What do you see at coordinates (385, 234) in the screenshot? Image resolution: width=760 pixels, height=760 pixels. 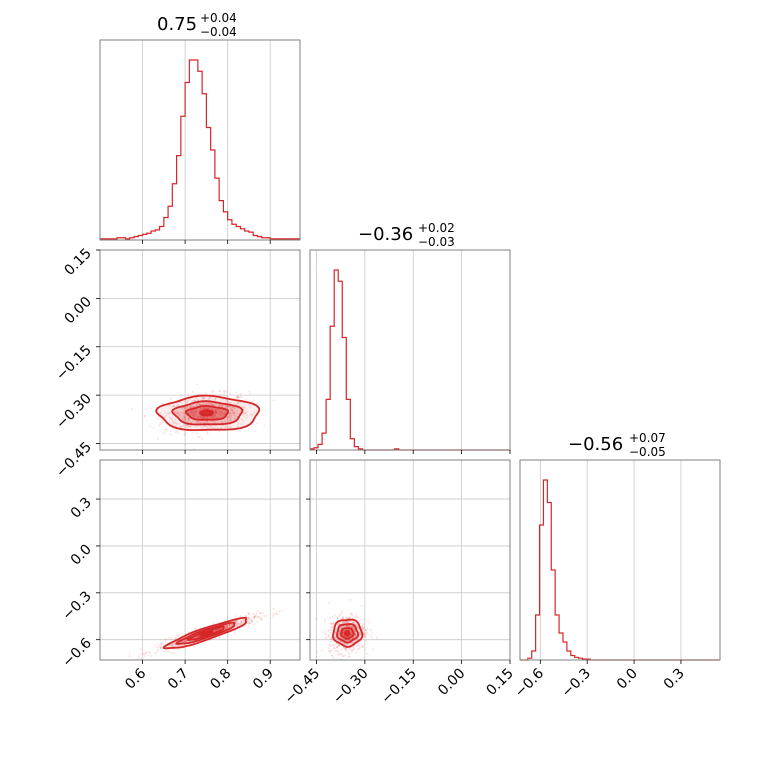 I see `title-hist-1-value: −0.36` at bounding box center [385, 234].